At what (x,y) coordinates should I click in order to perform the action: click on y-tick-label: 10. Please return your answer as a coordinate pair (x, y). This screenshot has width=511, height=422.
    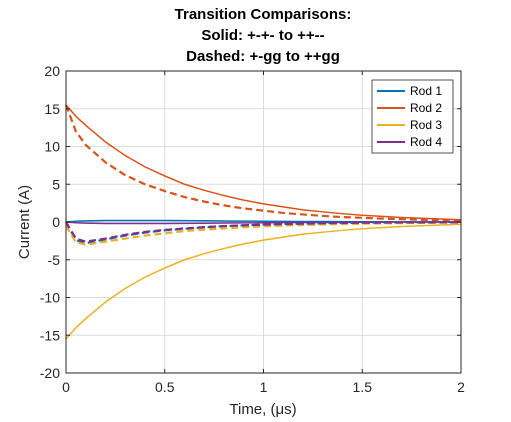
    Looking at the image, I should click on (52, 147).